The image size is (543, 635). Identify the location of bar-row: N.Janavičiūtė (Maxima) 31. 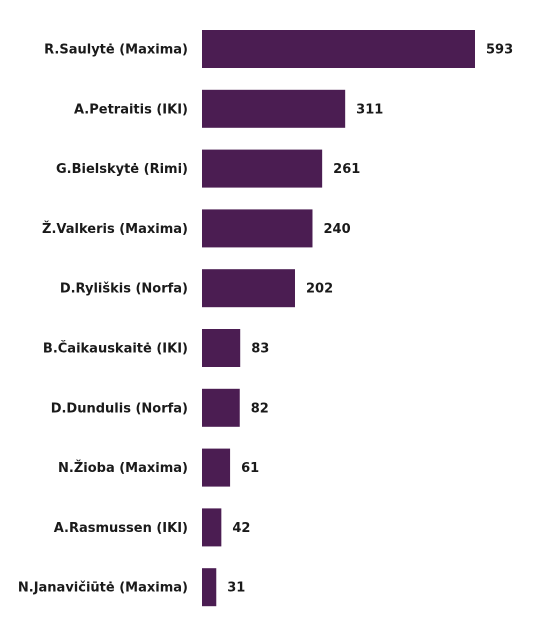
(131, 587).